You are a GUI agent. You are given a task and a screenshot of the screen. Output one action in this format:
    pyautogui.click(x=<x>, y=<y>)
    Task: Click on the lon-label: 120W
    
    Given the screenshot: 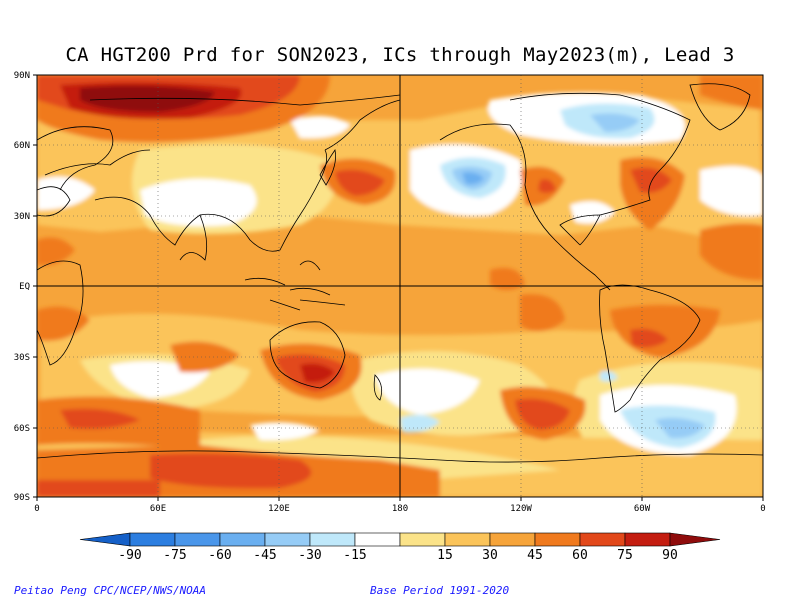 What is the action you would take?
    pyautogui.click(x=521, y=509)
    